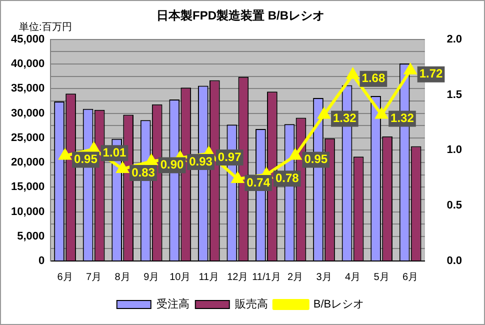  Describe the element at coordinates (251, 304) in the screenshot. I see `legend-label: 販売高` at that location.